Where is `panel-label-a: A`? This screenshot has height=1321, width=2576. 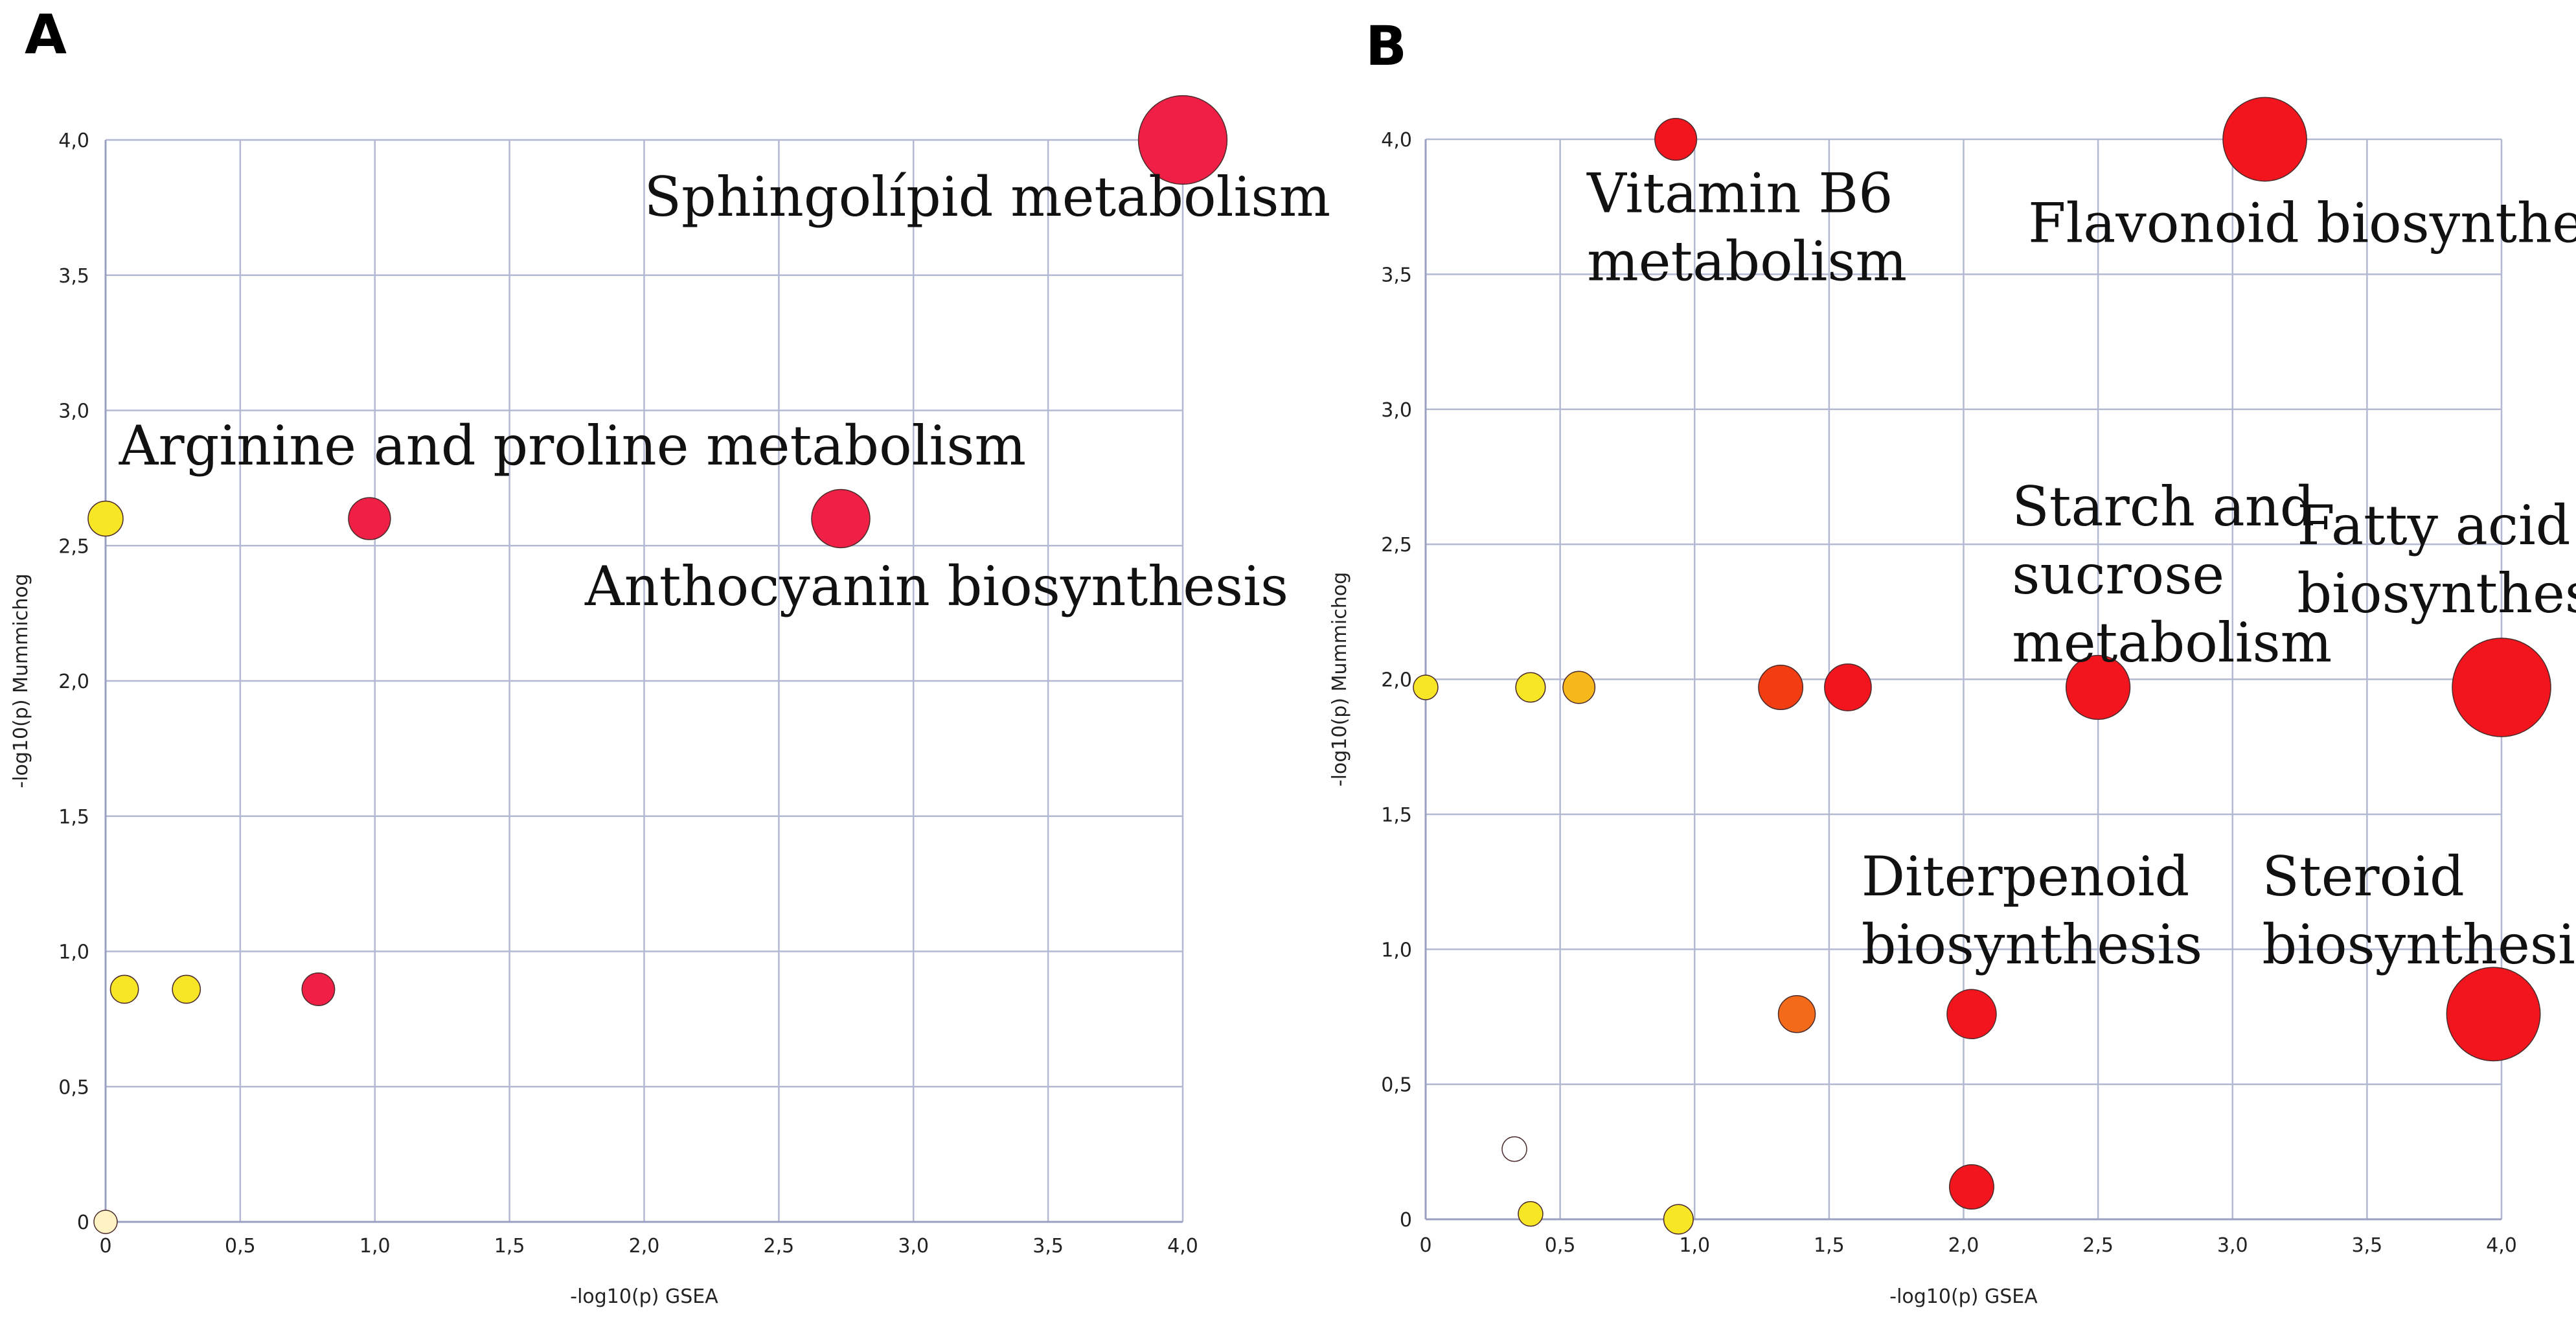 panel-label-a: A is located at coordinates (46, 34).